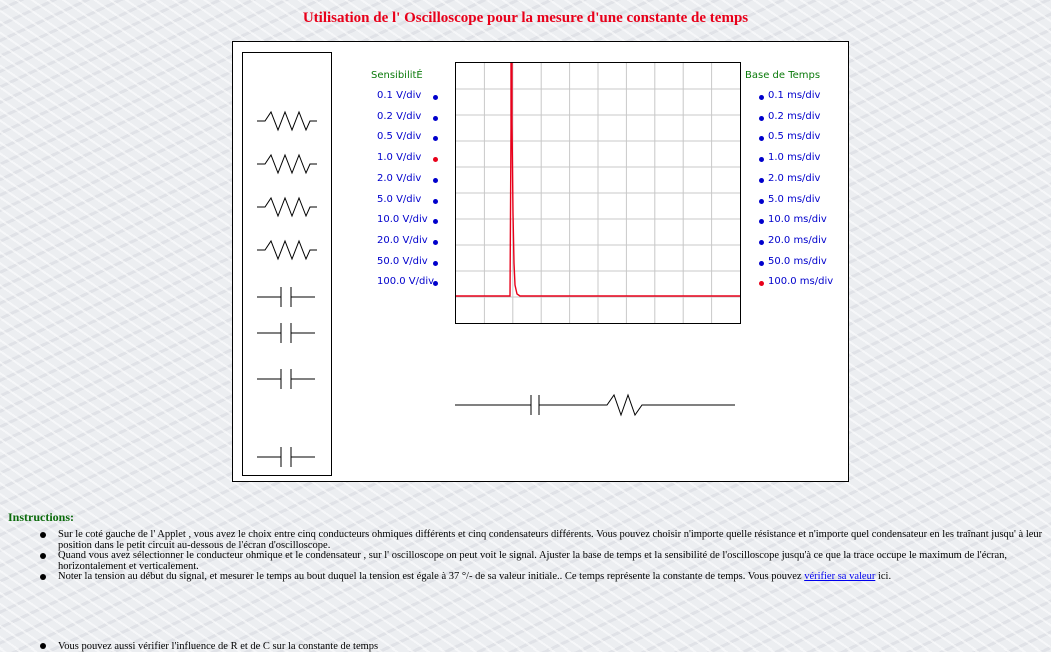  I want to click on sensibilite-option: 10.0 V/div, so click(402, 220).